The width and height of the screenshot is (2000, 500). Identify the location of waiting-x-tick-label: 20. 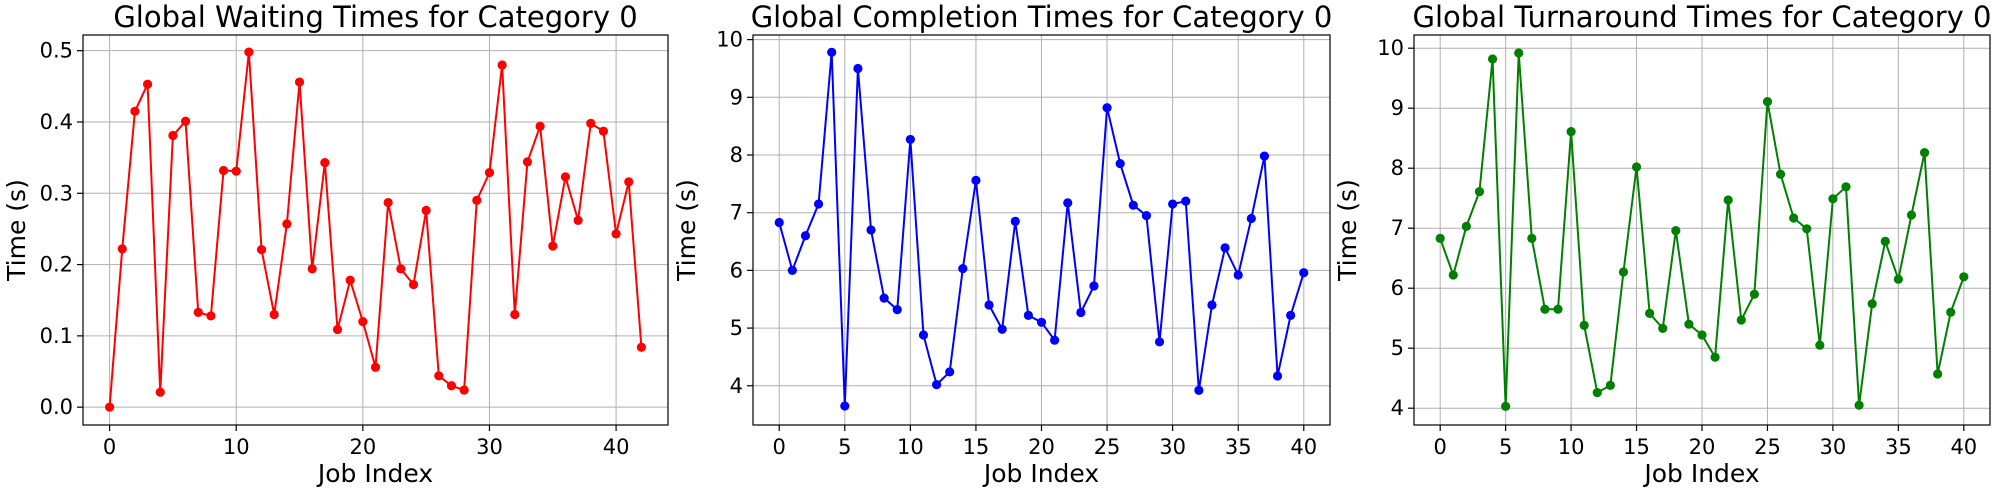
(362, 447).